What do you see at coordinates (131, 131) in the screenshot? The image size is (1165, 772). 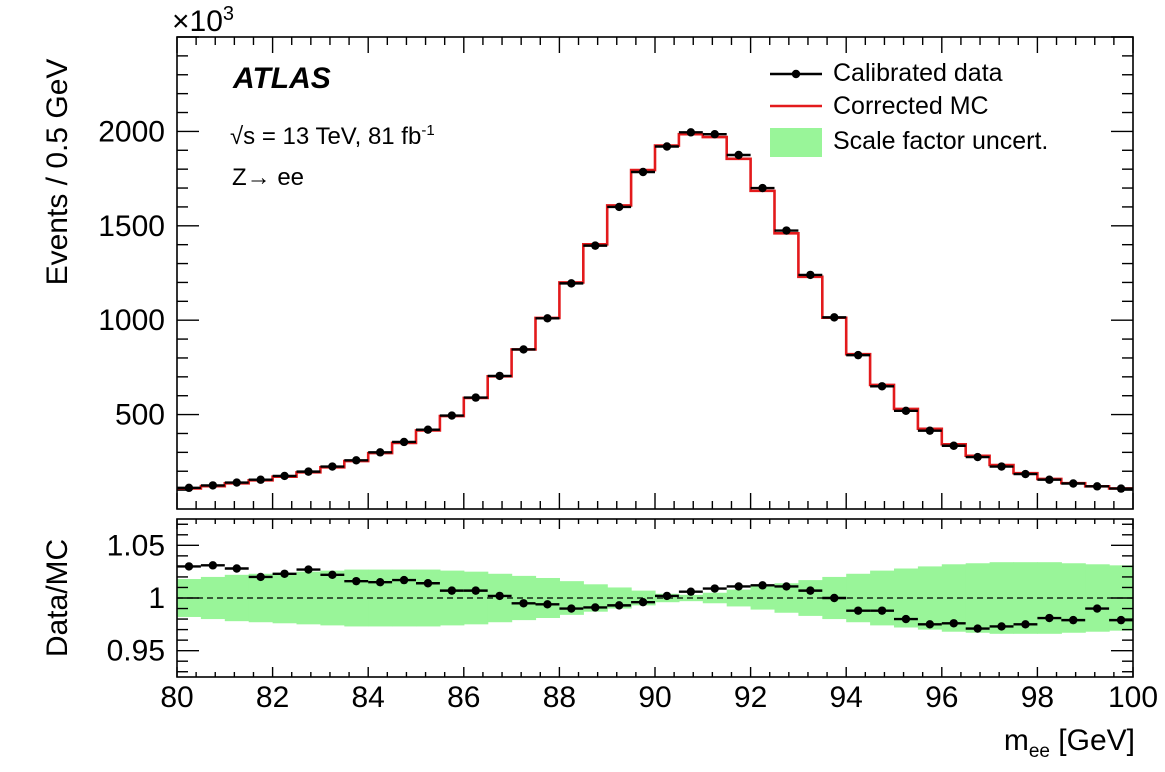 I see `y-tick-label: 2000` at bounding box center [131, 131].